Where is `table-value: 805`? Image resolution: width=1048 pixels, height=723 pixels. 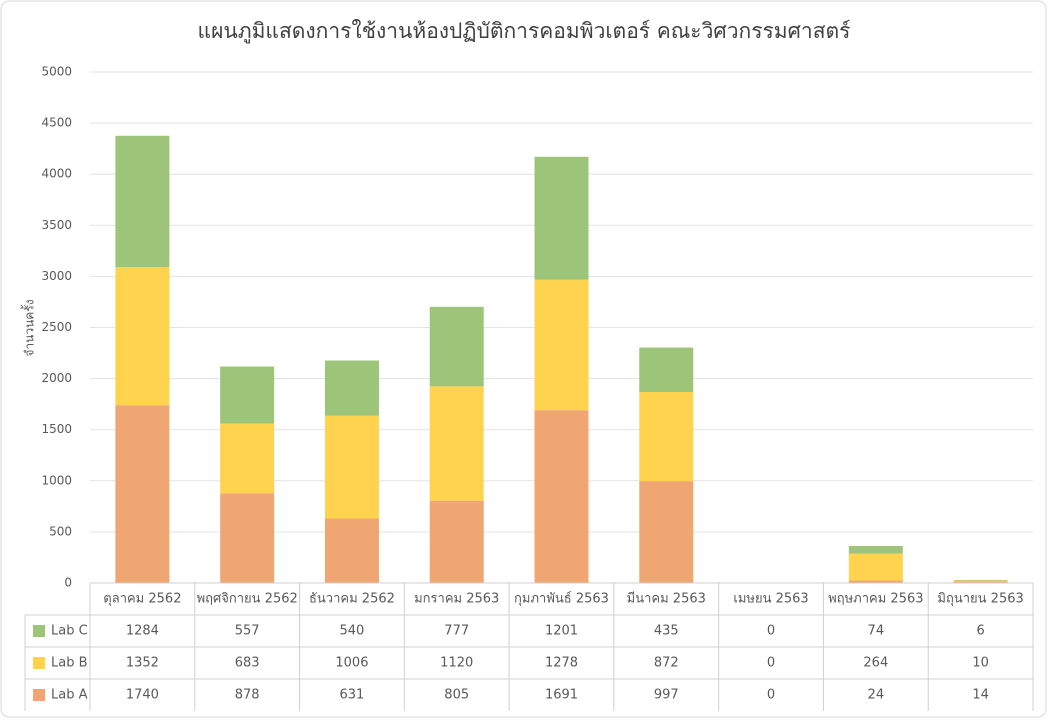 table-value: 805 is located at coordinates (456, 695).